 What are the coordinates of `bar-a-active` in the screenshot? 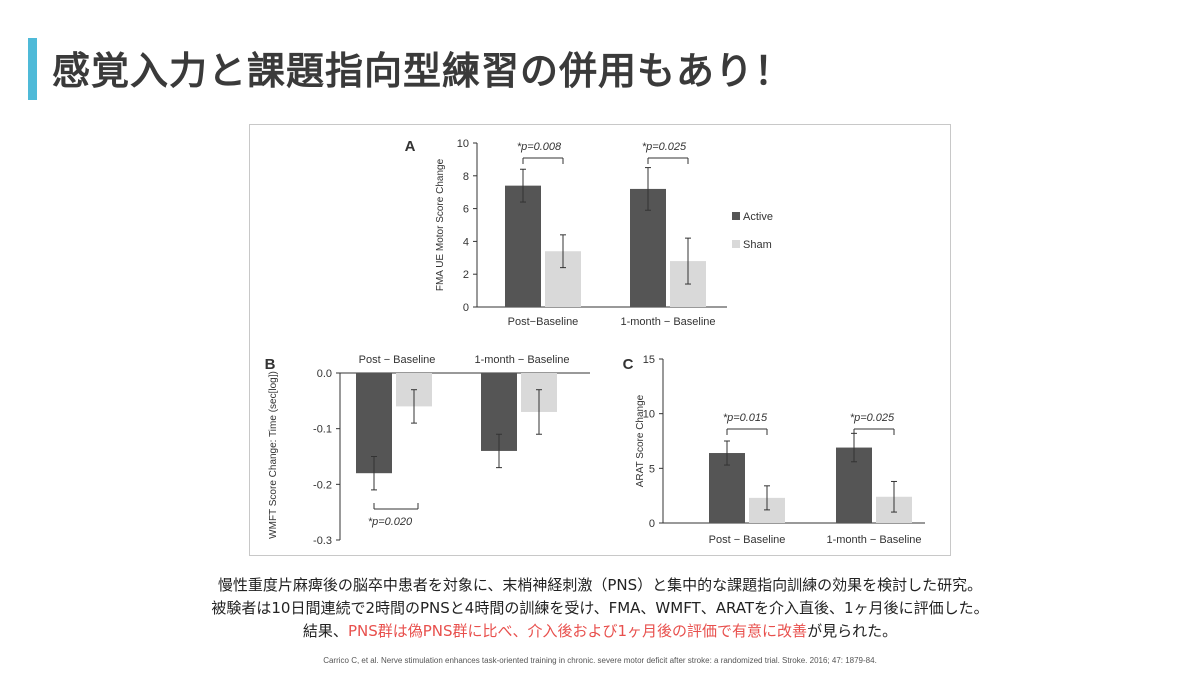 It's located at (523, 246).